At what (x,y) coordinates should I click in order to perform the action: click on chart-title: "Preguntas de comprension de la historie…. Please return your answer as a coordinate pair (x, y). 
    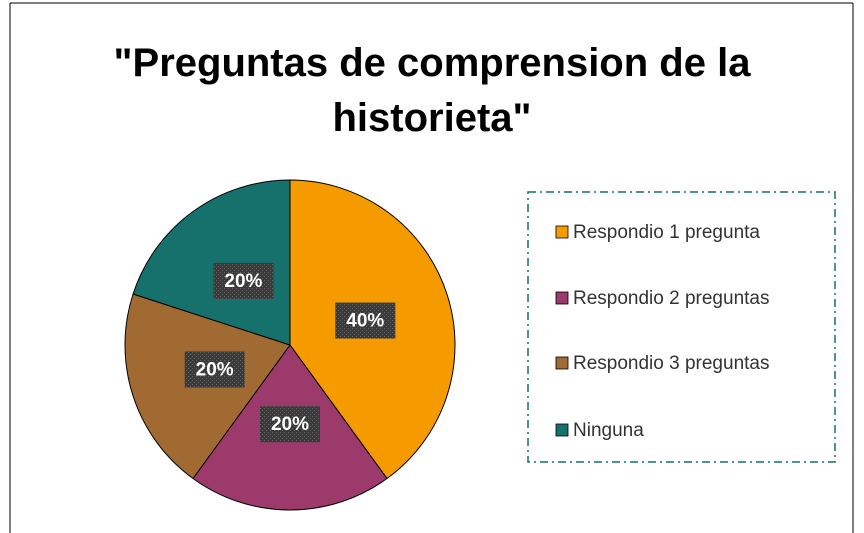
    Looking at the image, I should click on (432, 90).